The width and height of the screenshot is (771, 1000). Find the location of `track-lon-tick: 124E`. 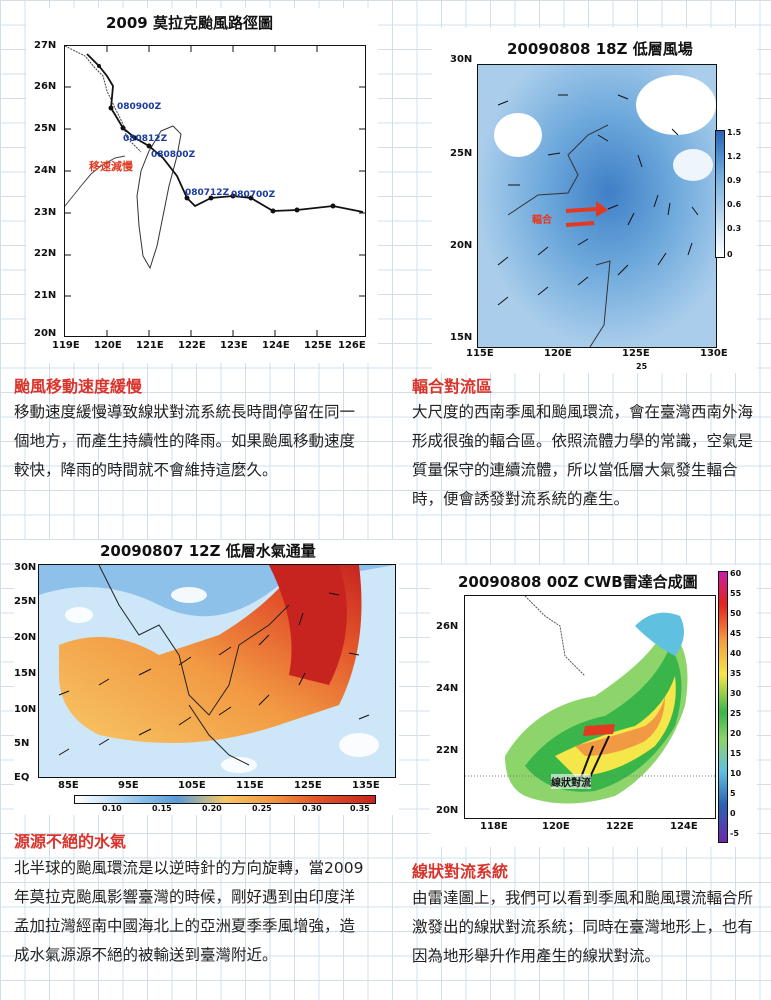

track-lon-tick: 124E is located at coordinates (276, 345).